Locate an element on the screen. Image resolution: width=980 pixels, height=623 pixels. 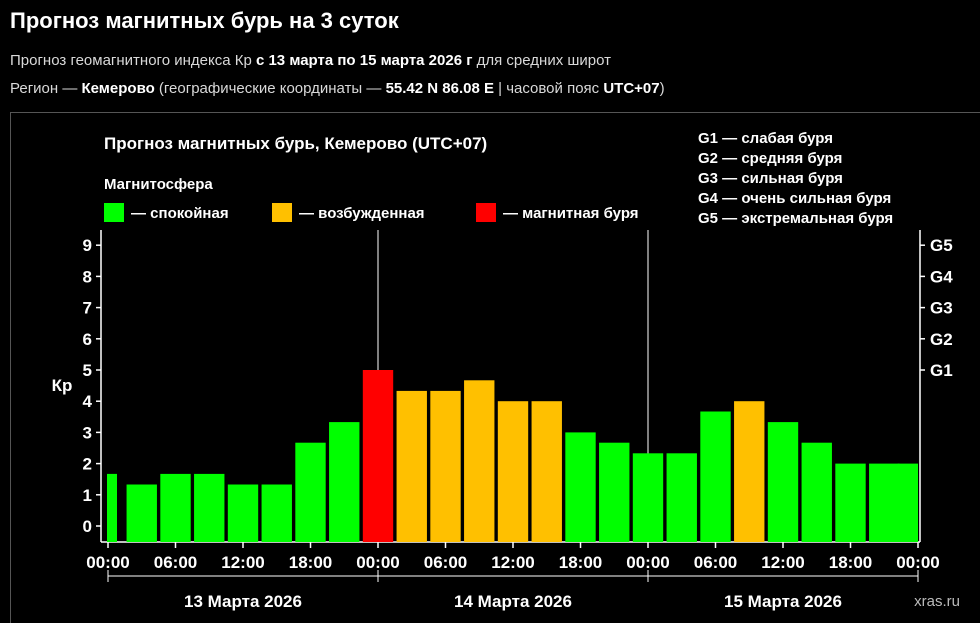
x-tick-label-2: 12:00 is located at coordinates (242, 562).